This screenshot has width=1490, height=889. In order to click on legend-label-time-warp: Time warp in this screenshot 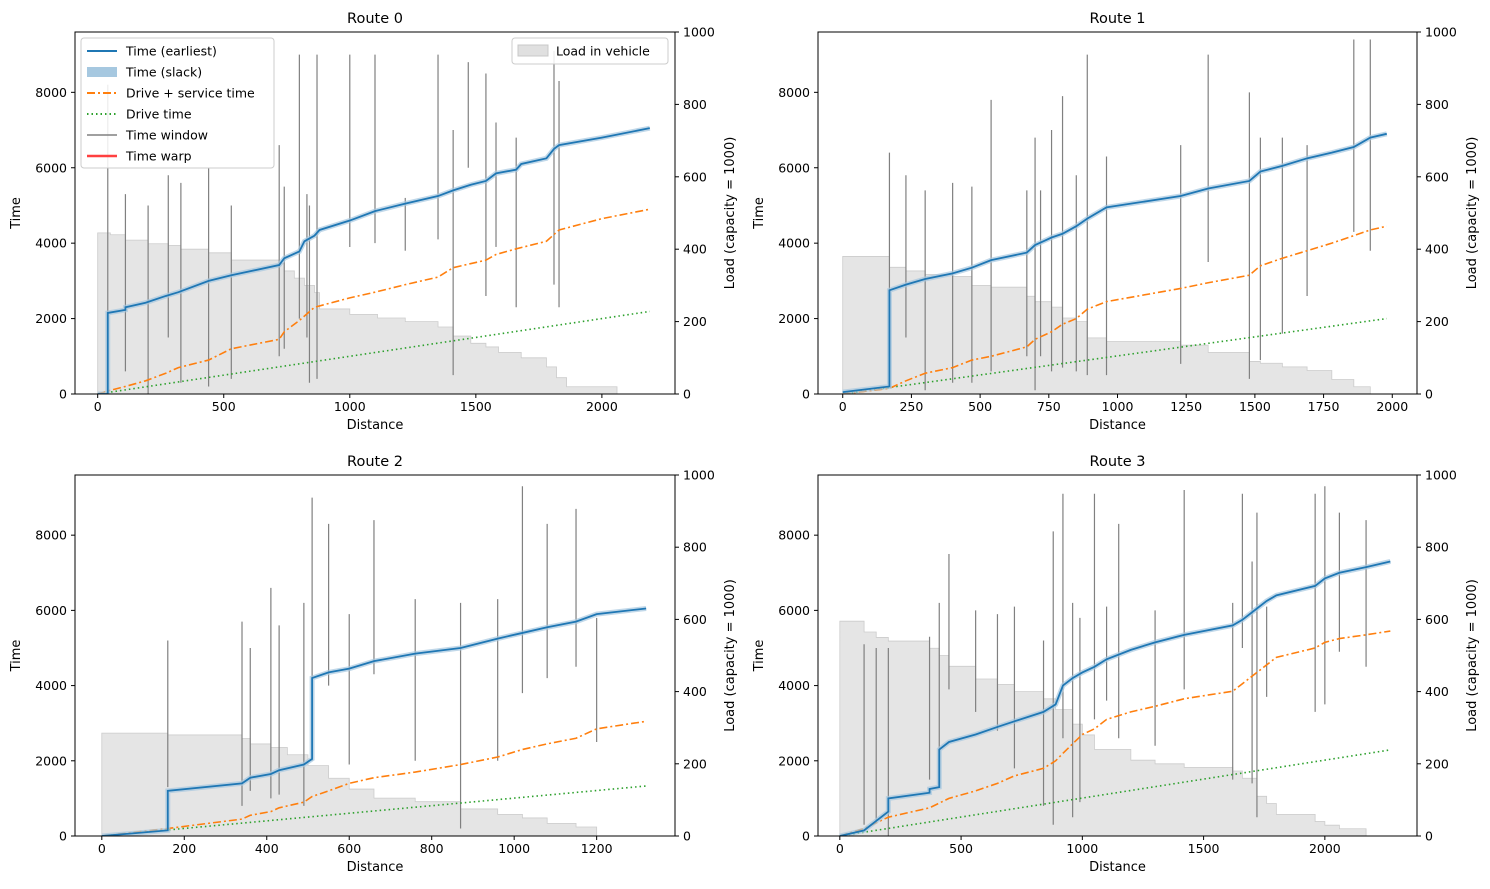, I will do `click(158, 156)`.